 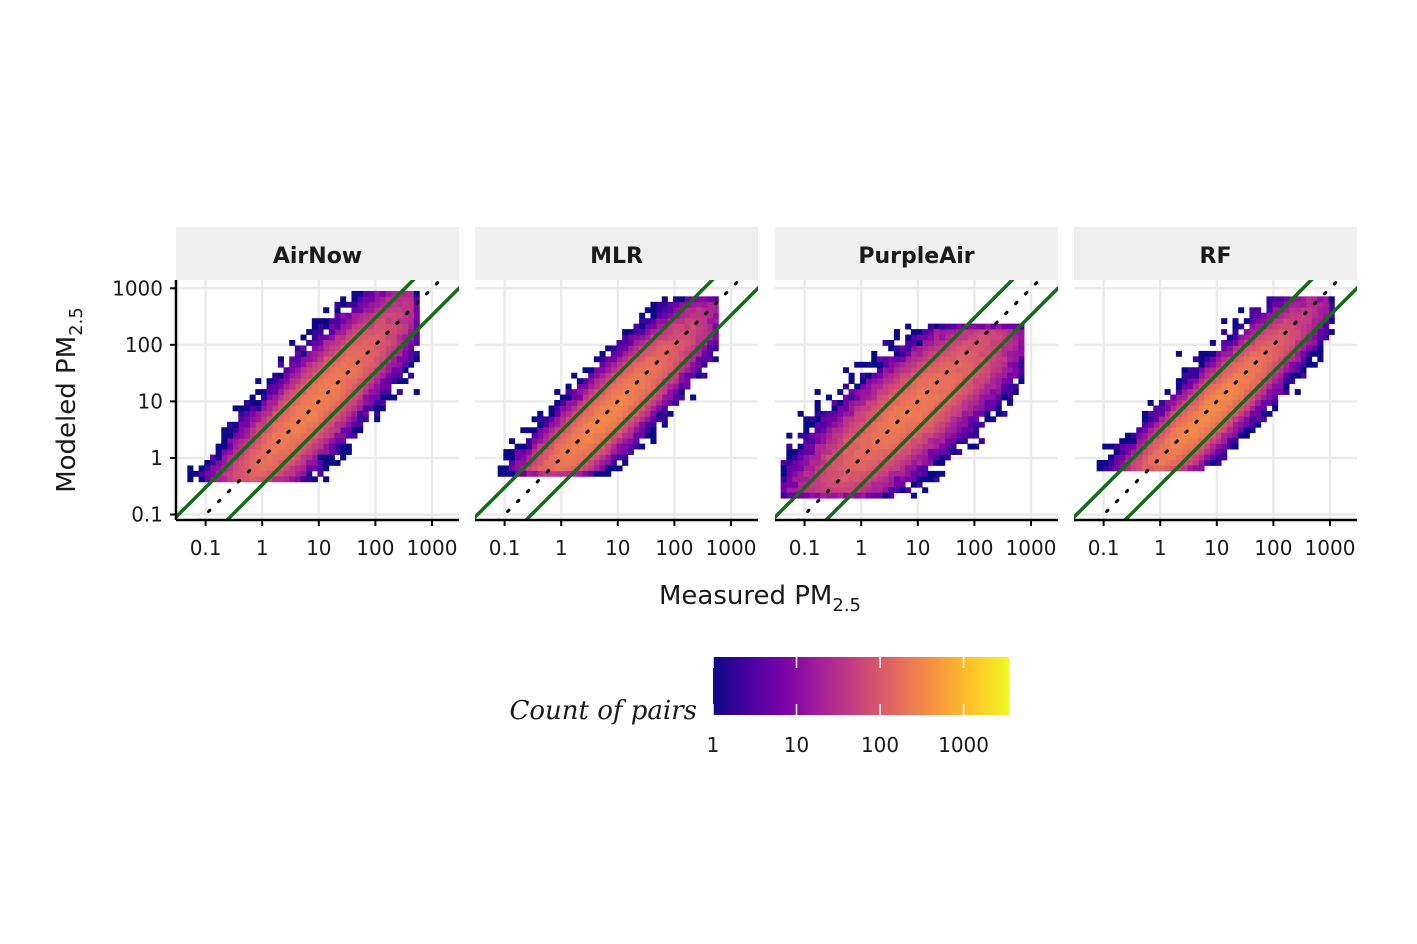 I want to click on lower-bound-line, so click(x=1239, y=402).